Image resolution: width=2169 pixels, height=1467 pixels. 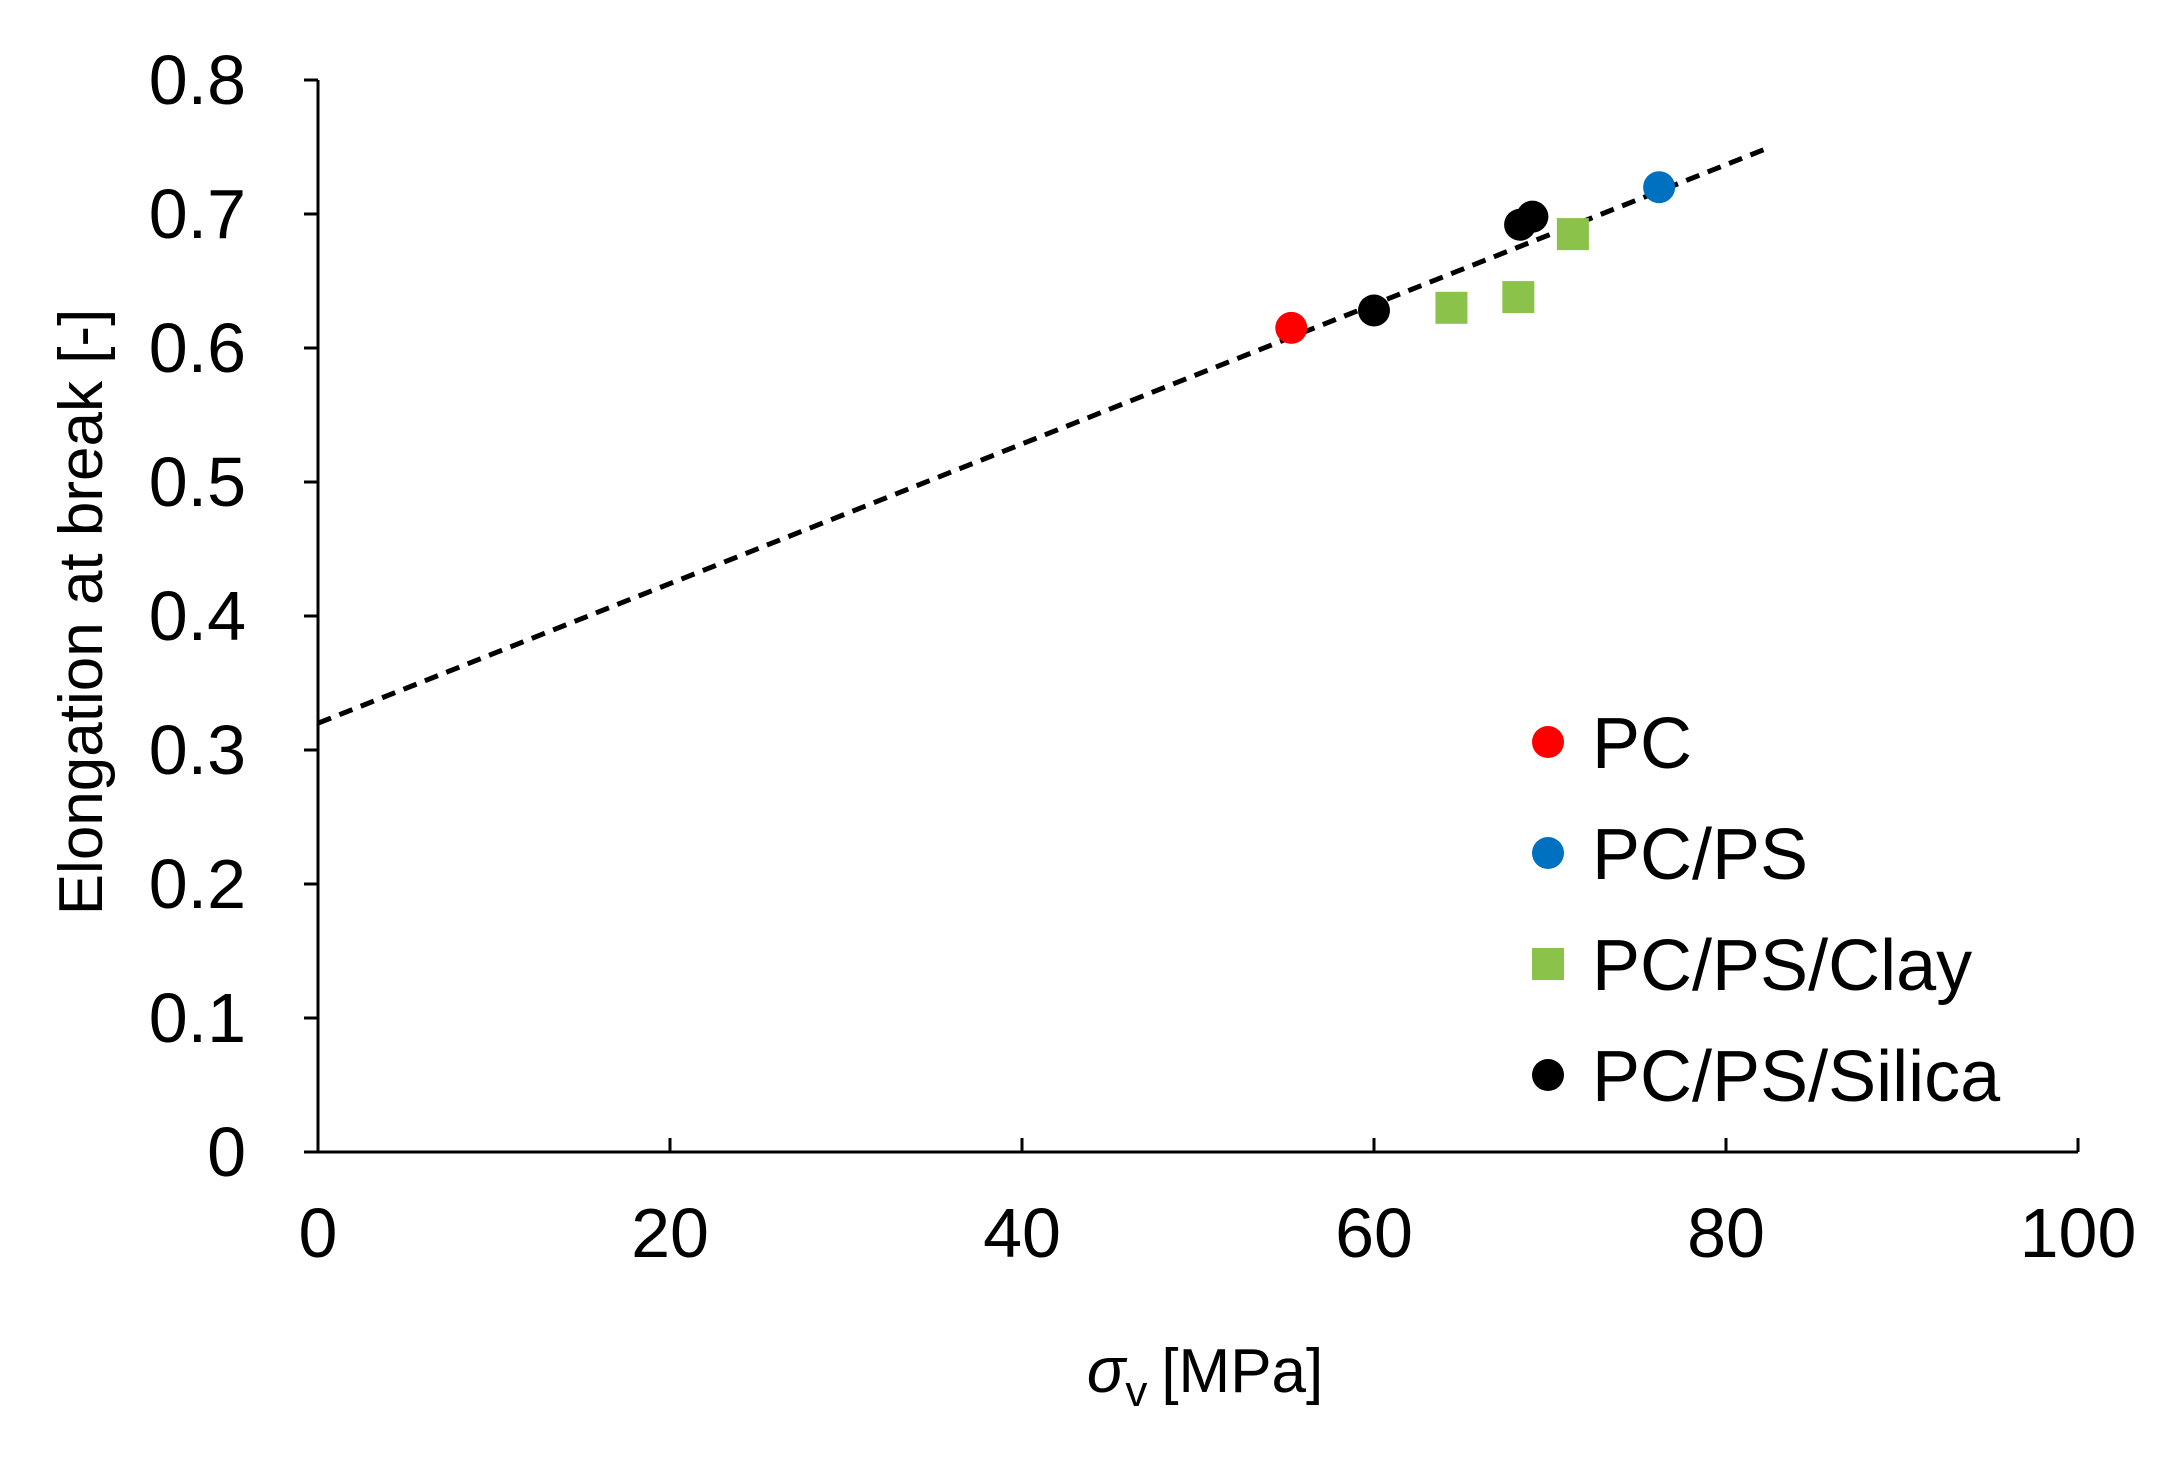 I want to click on y-tick-label: 0.2, so click(x=197, y=884).